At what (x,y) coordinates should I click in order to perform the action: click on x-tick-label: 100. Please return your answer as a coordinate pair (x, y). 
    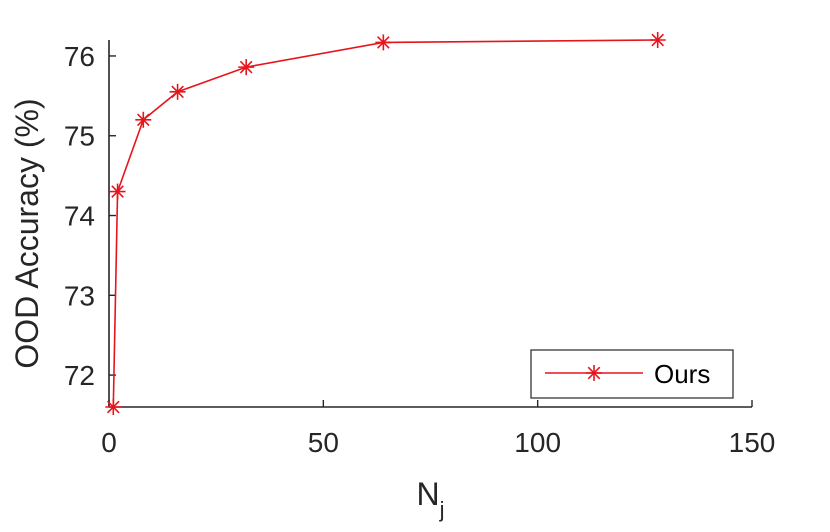
    Looking at the image, I should click on (537, 442).